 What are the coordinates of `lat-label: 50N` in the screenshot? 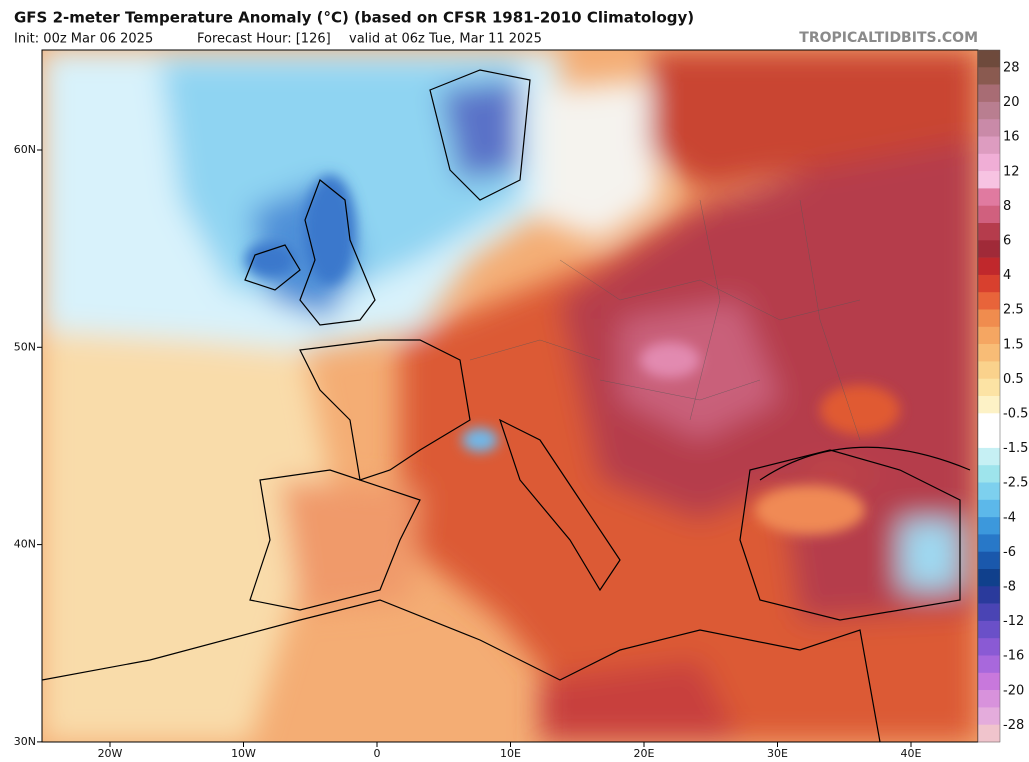 It's located at (25, 346).